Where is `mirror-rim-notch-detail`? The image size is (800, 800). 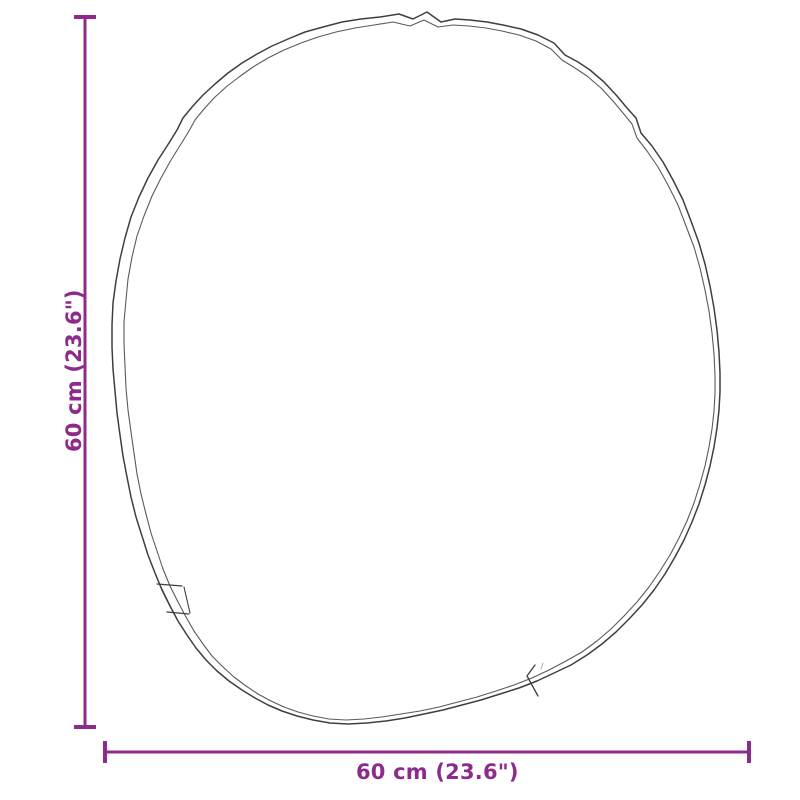
mirror-rim-notch-detail is located at coordinates (169, 585).